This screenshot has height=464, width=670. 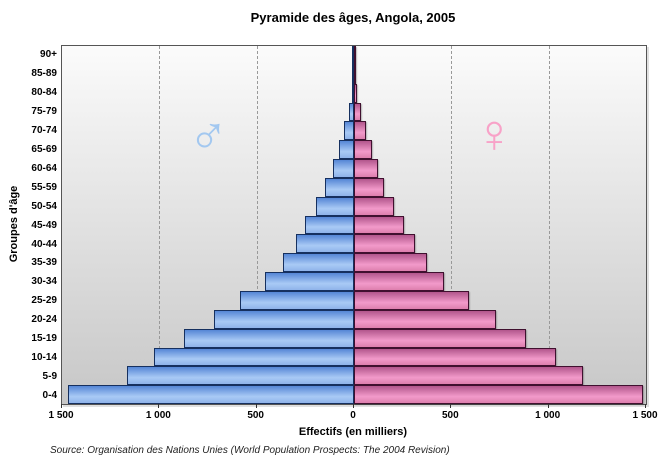 I want to click on age-group-label: 10-14, so click(x=44, y=358).